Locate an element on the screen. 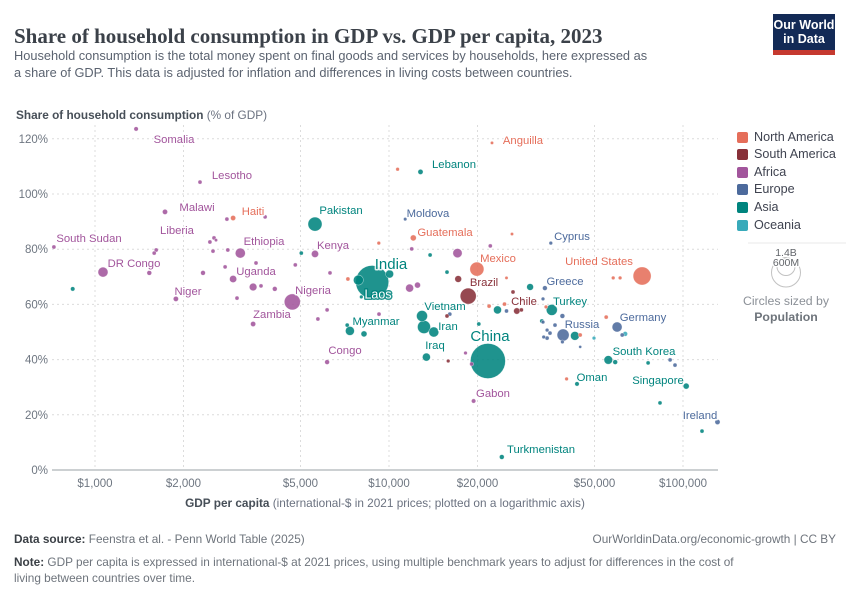 The image size is (850, 600). data-point-haiti is located at coordinates (233, 218).